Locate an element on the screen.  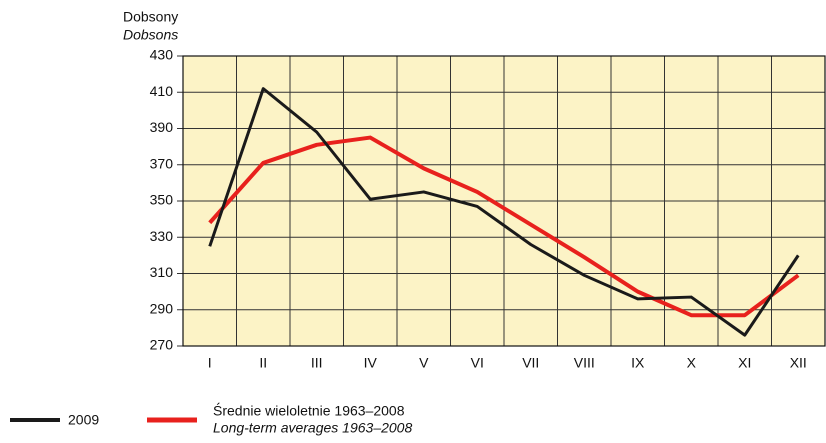
x-tick-label: IX is located at coordinates (638, 363).